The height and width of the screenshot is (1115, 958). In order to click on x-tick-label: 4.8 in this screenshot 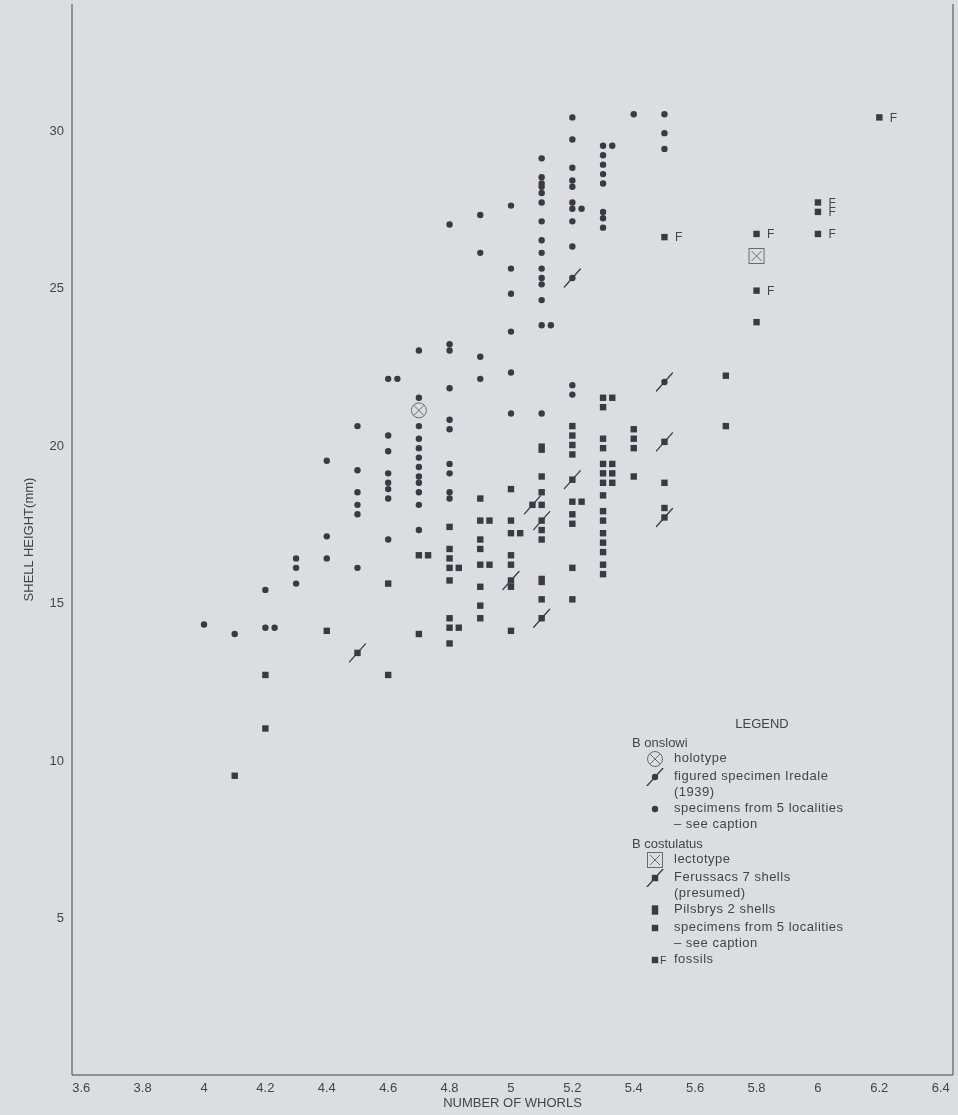, I will do `click(449, 1088)`.